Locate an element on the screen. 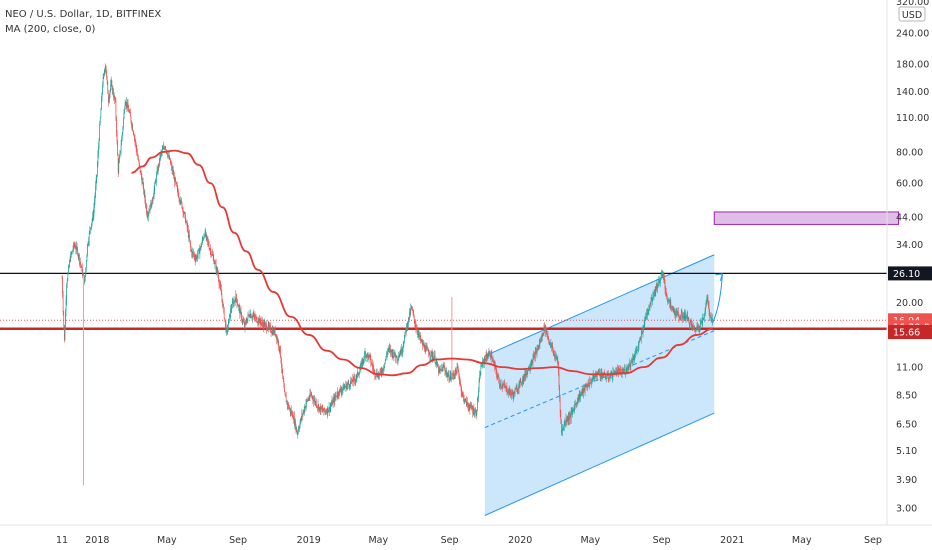 Image resolution: width=932 pixels, height=550 pixels. currency-button: USD is located at coordinates (912, 14).